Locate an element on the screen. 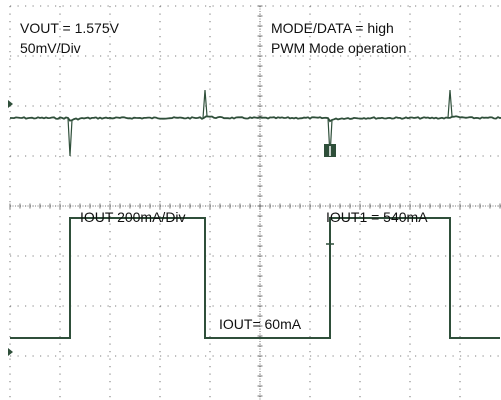 The height and width of the screenshot is (400, 501). iout-low-annotation: IOUT= 60mA is located at coordinates (260, 324).